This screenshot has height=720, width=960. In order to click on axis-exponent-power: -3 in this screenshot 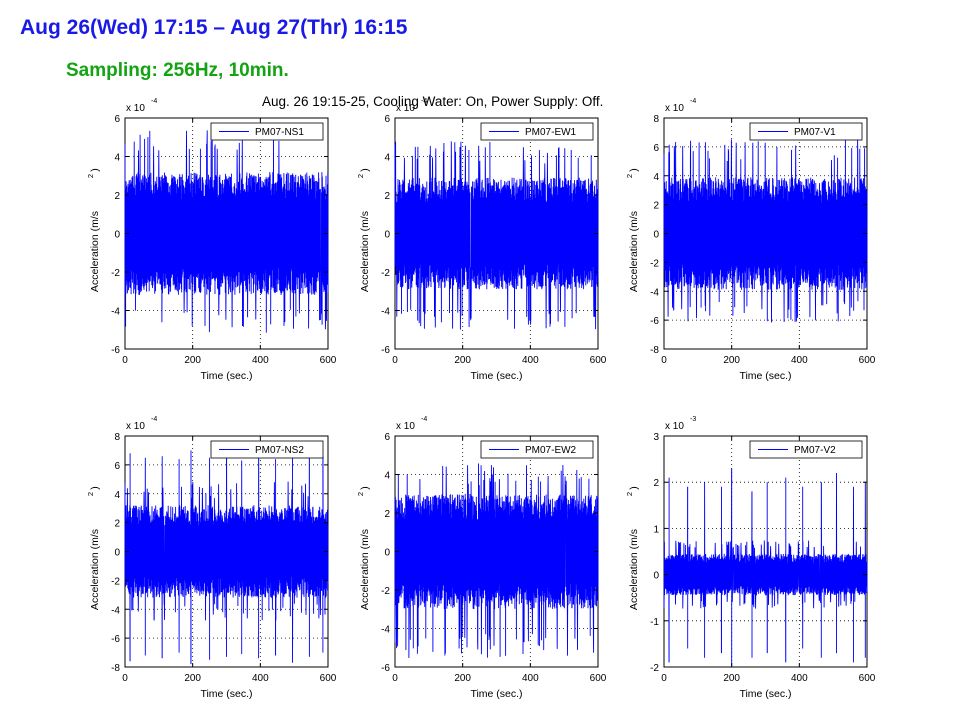, I will do `click(693, 419)`.